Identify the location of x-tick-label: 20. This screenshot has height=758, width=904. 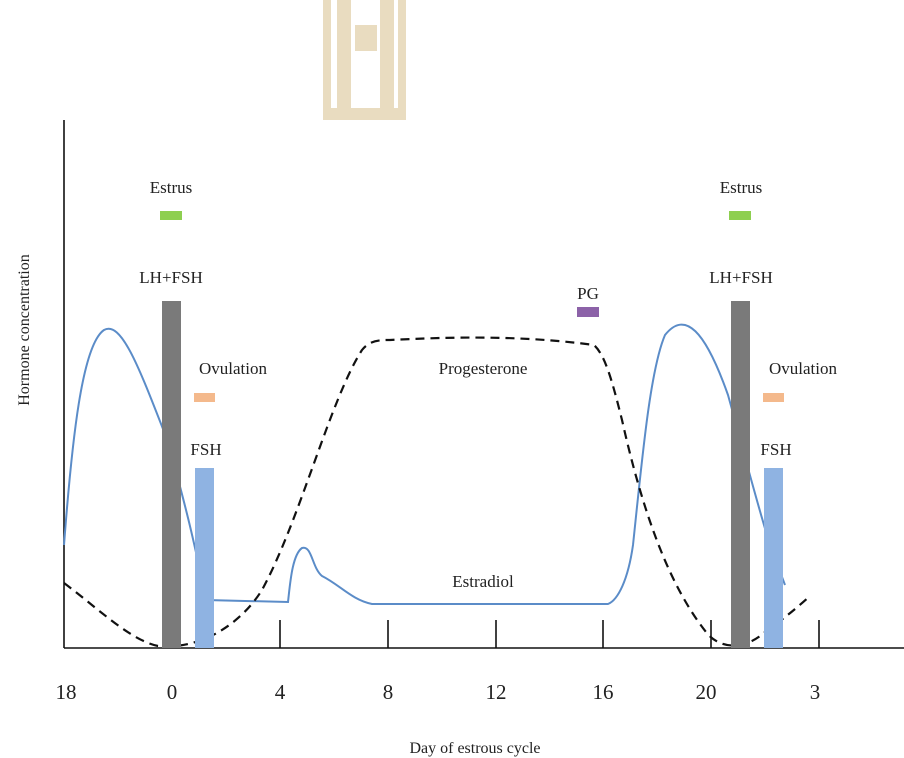
(706, 692).